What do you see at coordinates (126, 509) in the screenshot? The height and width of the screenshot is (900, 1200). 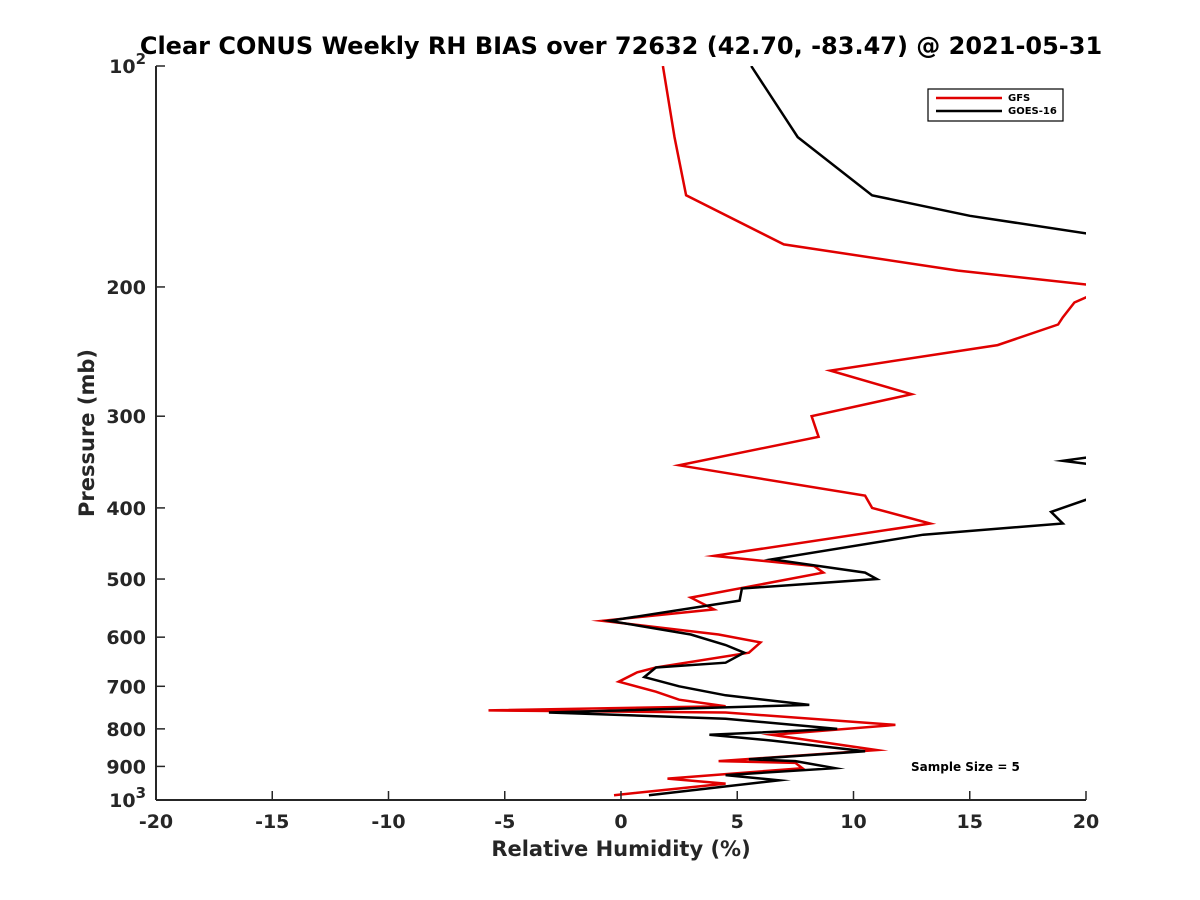 I see `y-tick-label: 400` at bounding box center [126, 509].